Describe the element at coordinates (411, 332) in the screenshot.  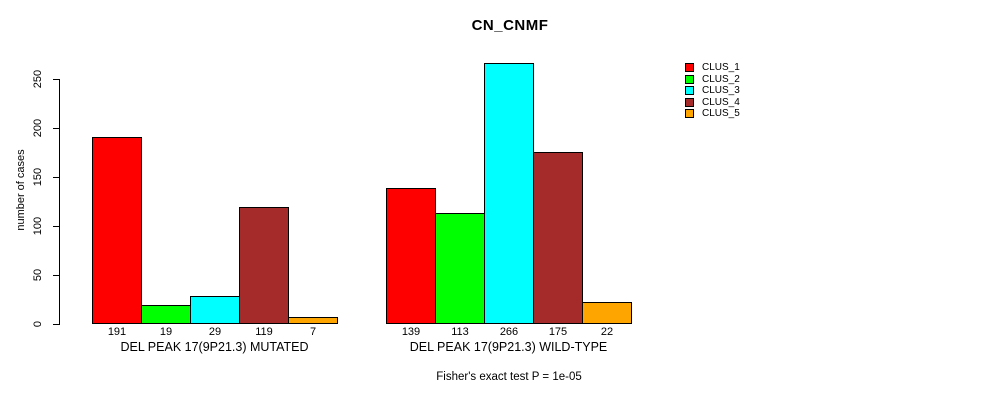
I see `bar-value-label: 139` at that location.